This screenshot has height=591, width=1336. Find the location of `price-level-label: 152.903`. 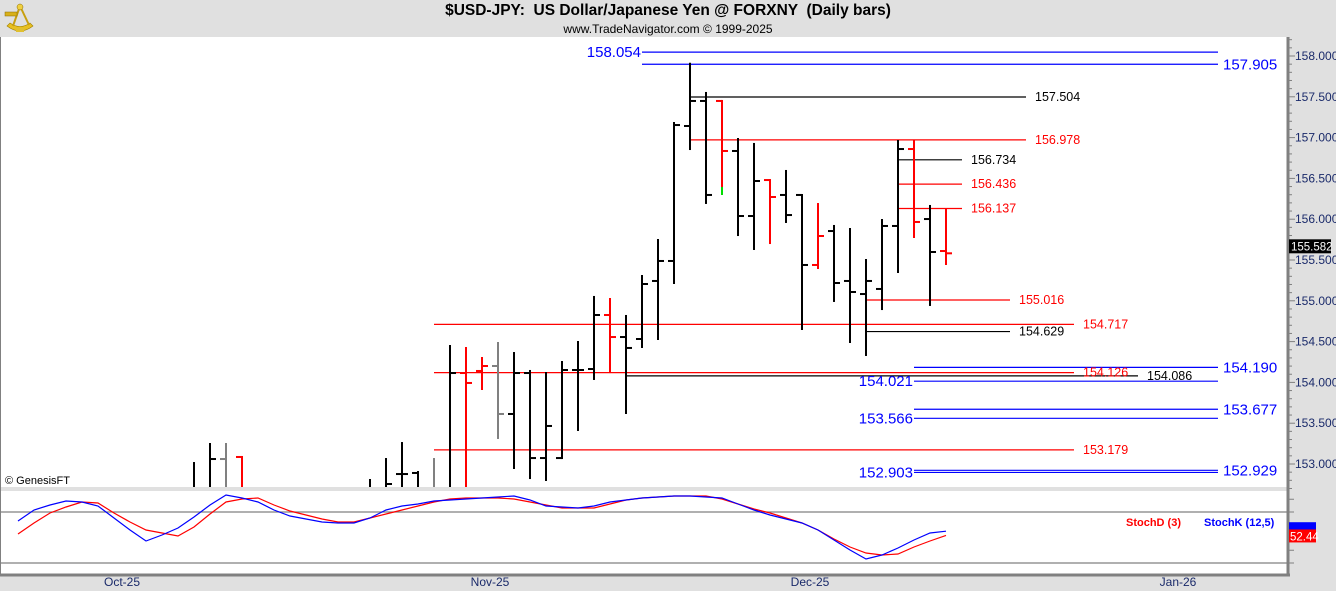

price-level-label: 152.903 is located at coordinates (886, 472).